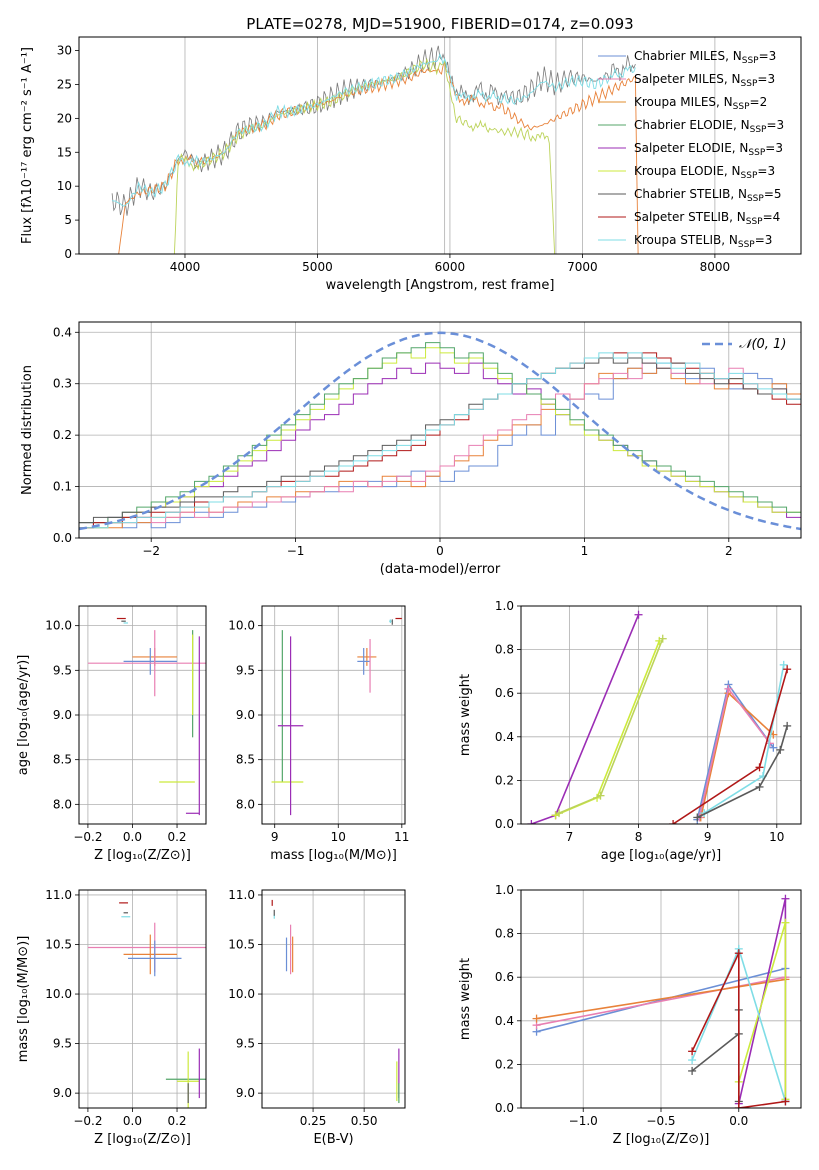  I want to click on legend-label: 𝒩(0, 1), so click(762, 344).